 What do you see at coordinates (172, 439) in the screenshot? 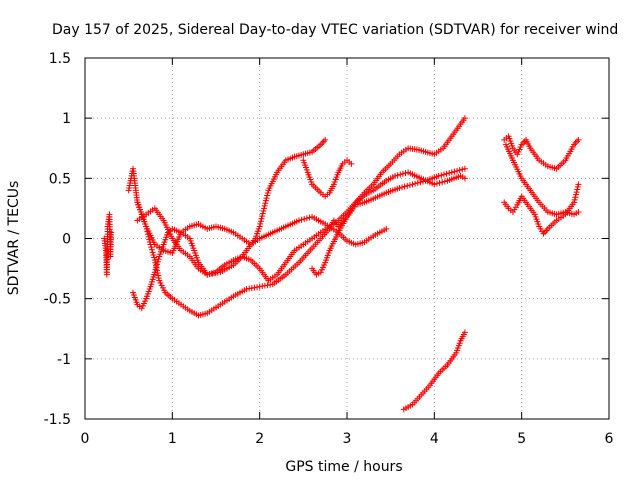
I see `x-tick-label: 1` at bounding box center [172, 439].